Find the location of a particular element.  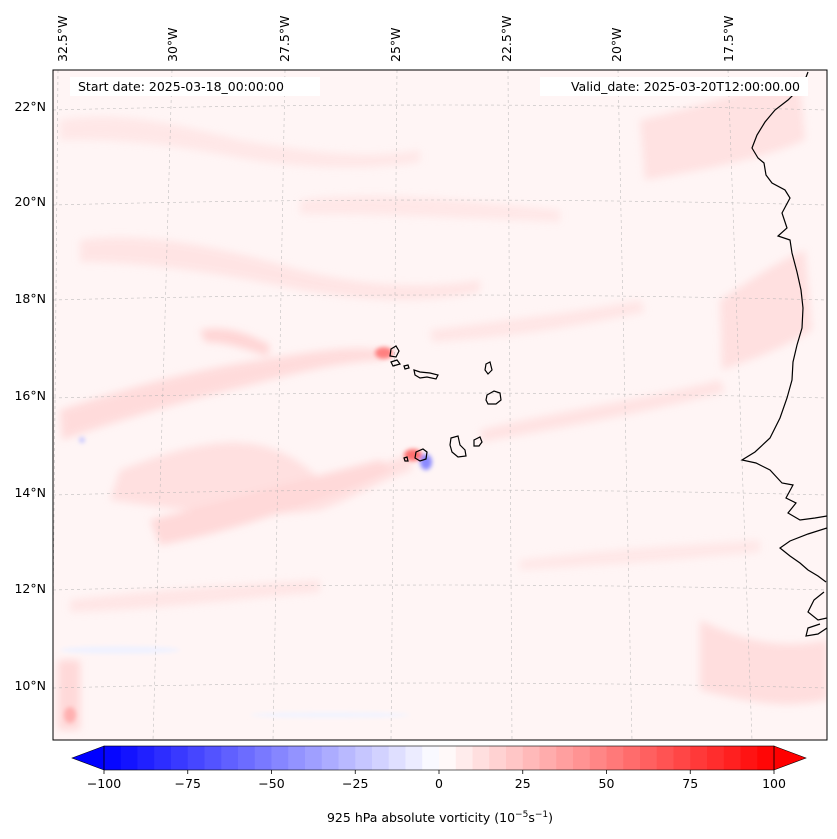

colorbar-segments is located at coordinates (439, 758).